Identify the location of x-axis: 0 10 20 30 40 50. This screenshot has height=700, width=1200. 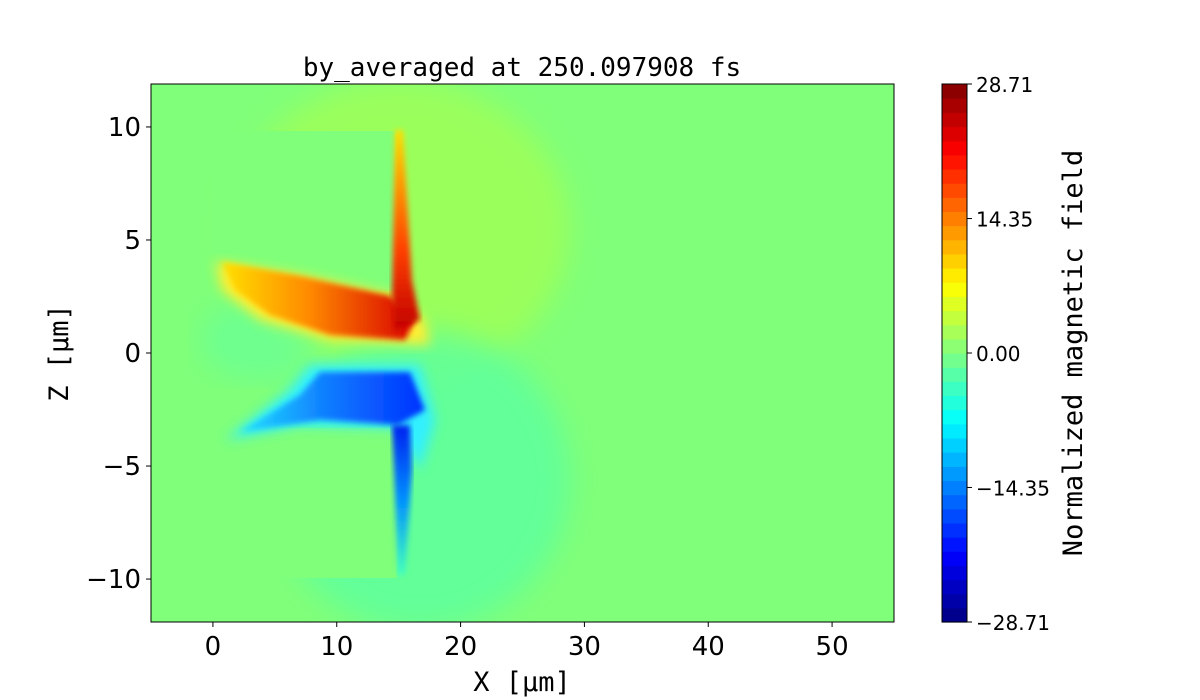
(527, 642).